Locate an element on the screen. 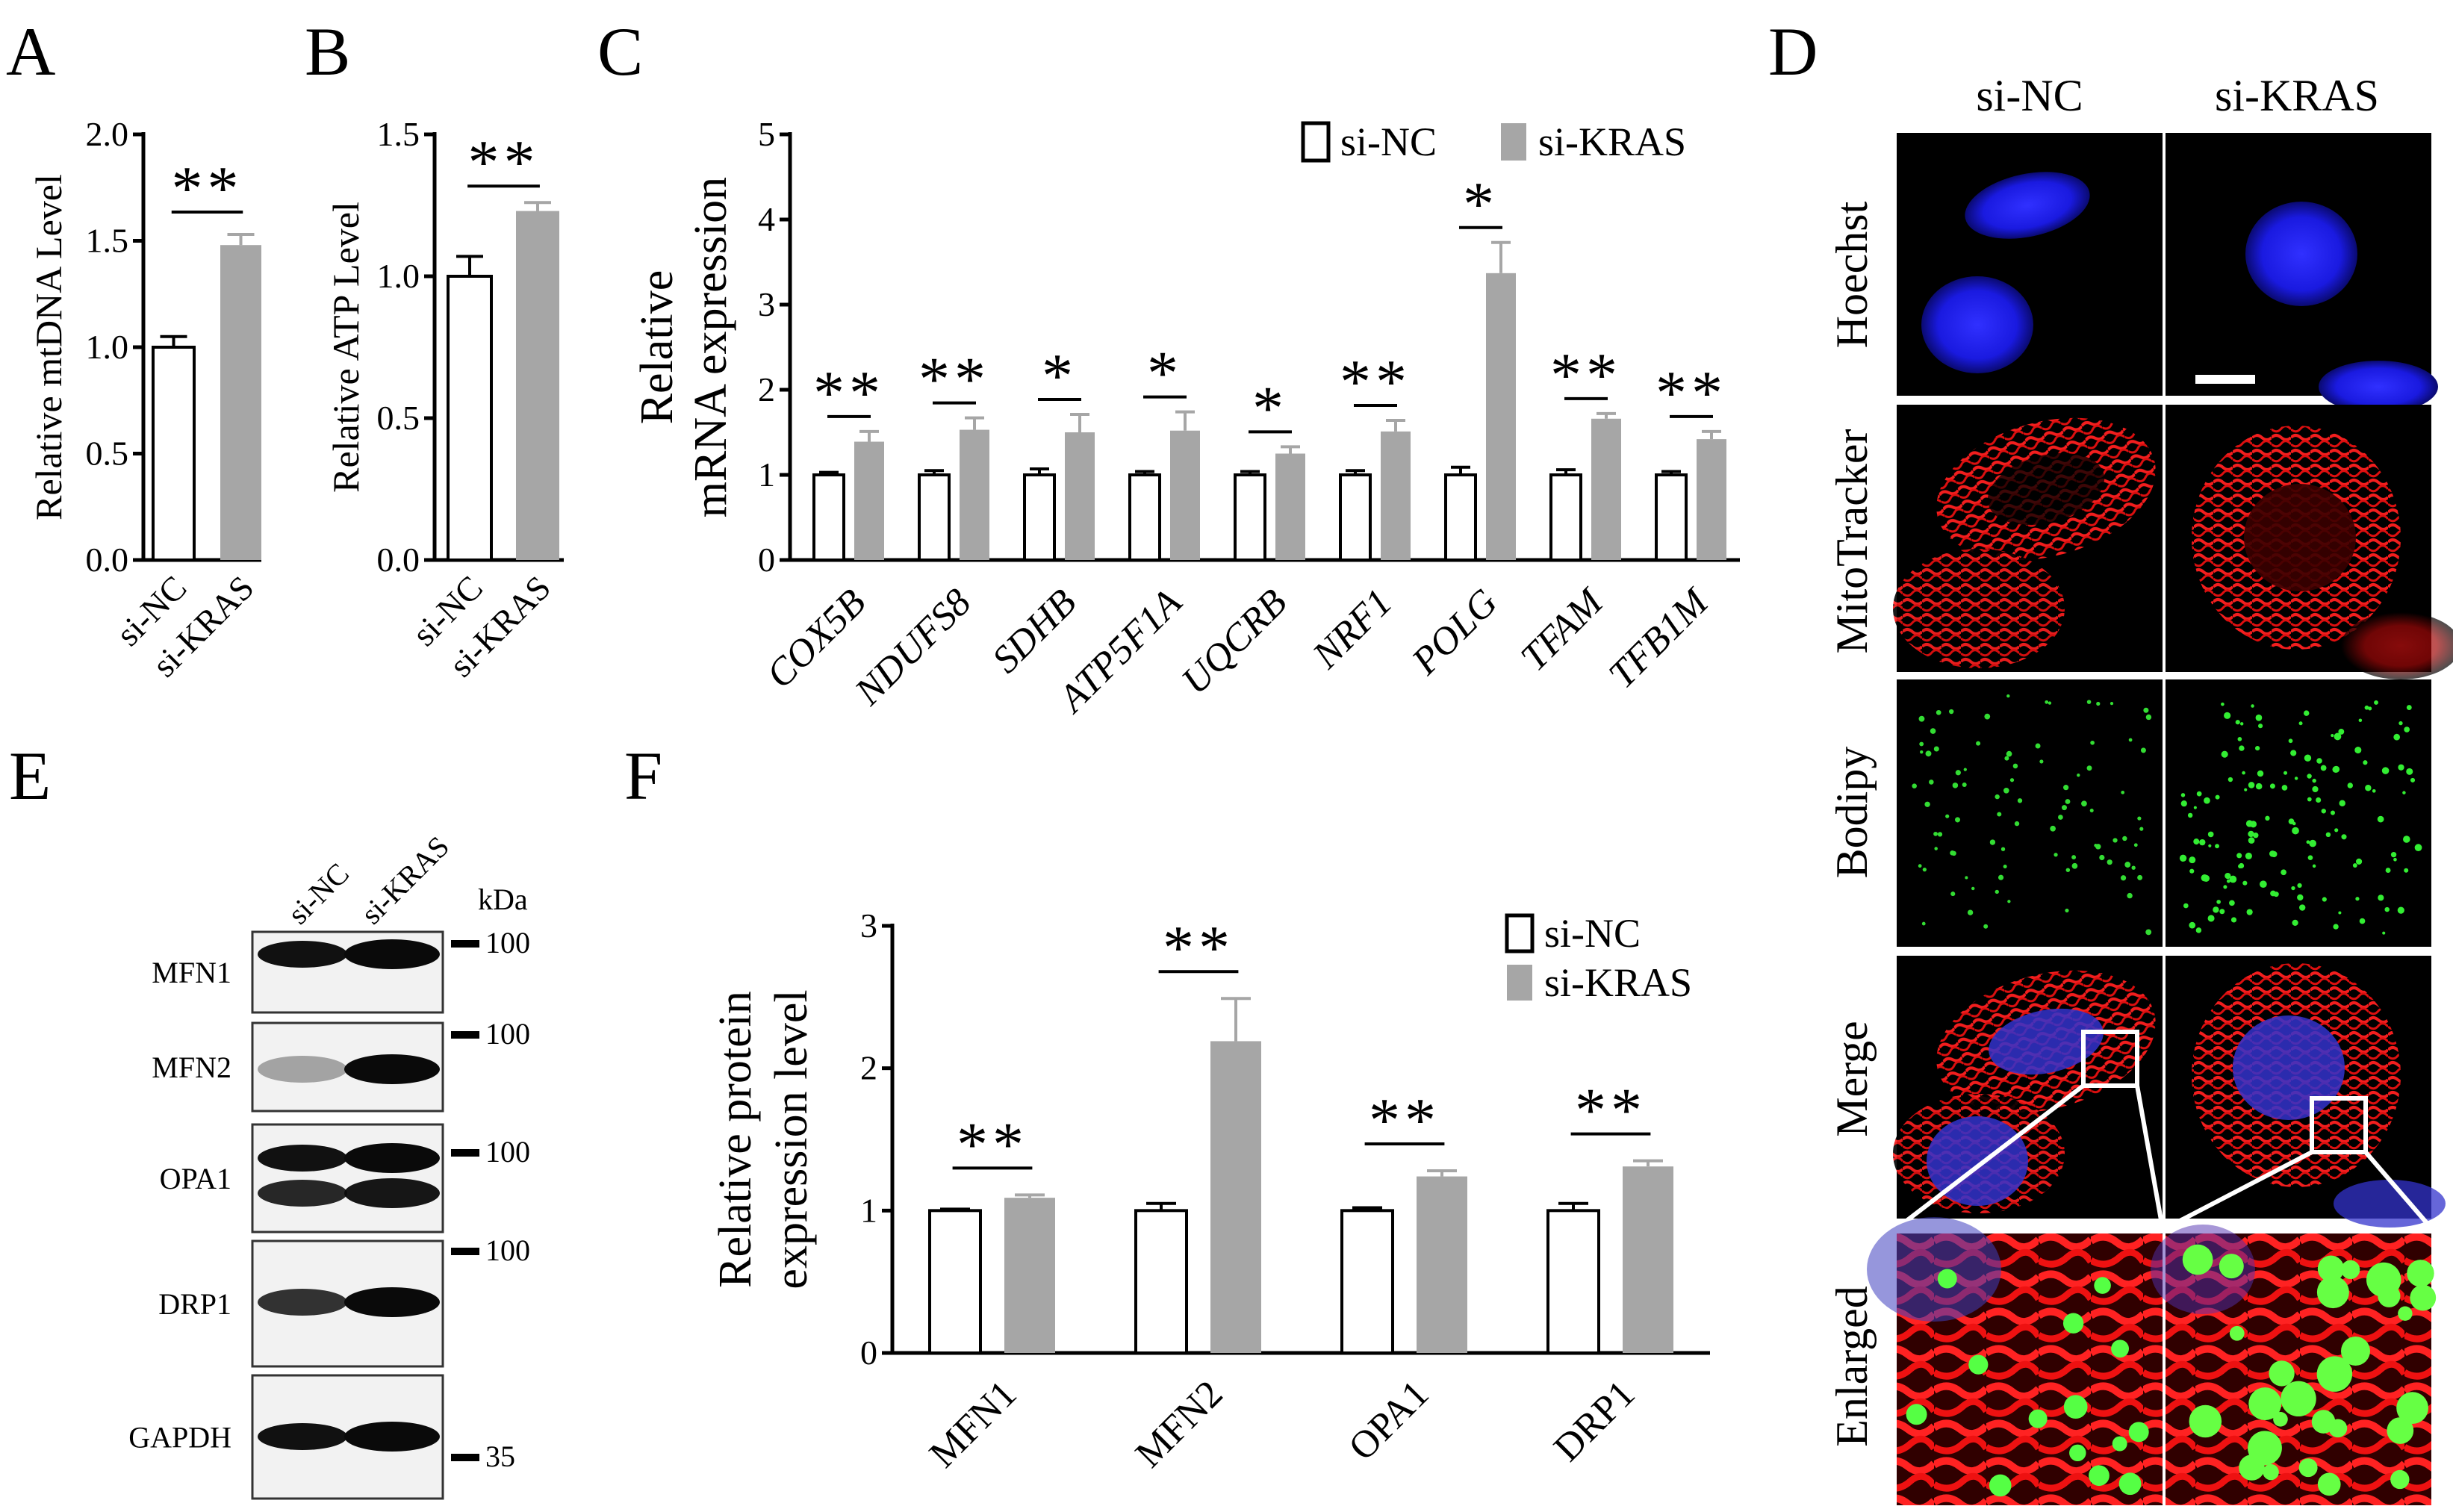 The image size is (2453, 1512). bodipy-dots-nc is located at coordinates (2032, 815).